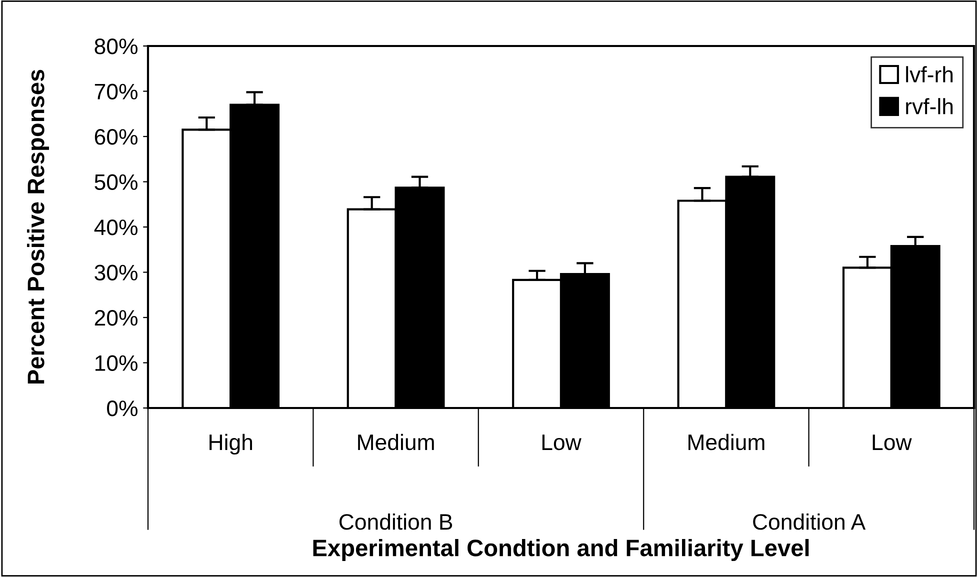 This screenshot has width=978, height=577. I want to click on x-axis-title: Experimental Condtion and Familiarity Level, so click(561, 550).